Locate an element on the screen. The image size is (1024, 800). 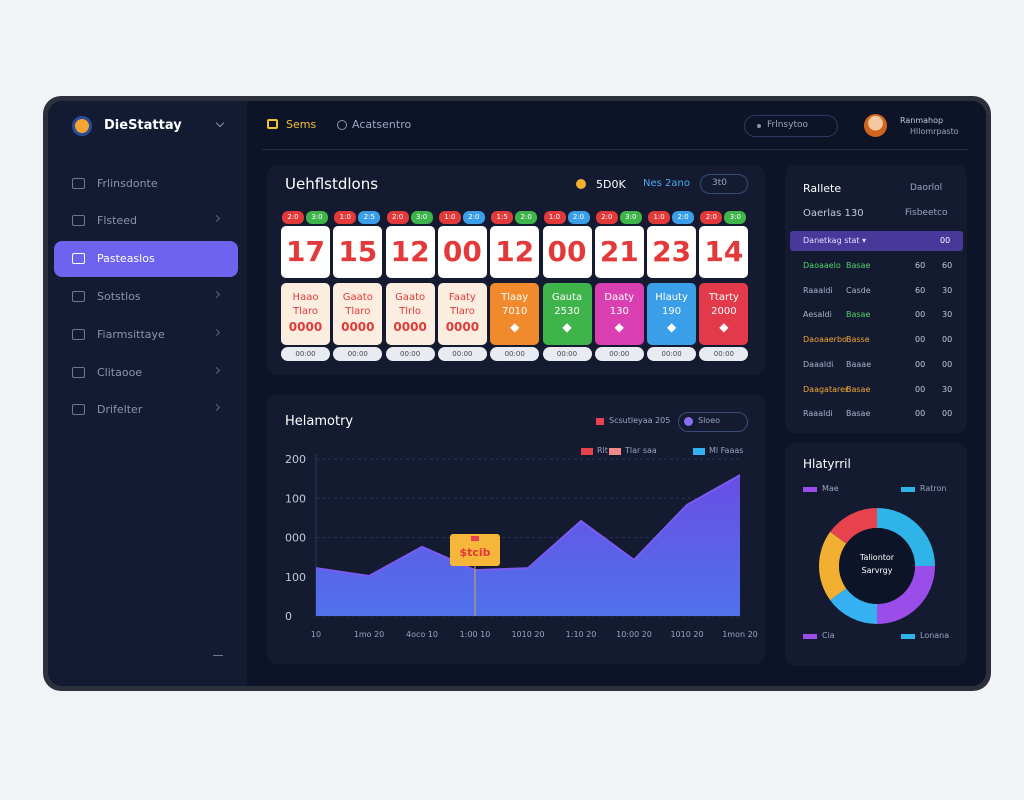
event-text: 7010 is located at coordinates (514, 311).